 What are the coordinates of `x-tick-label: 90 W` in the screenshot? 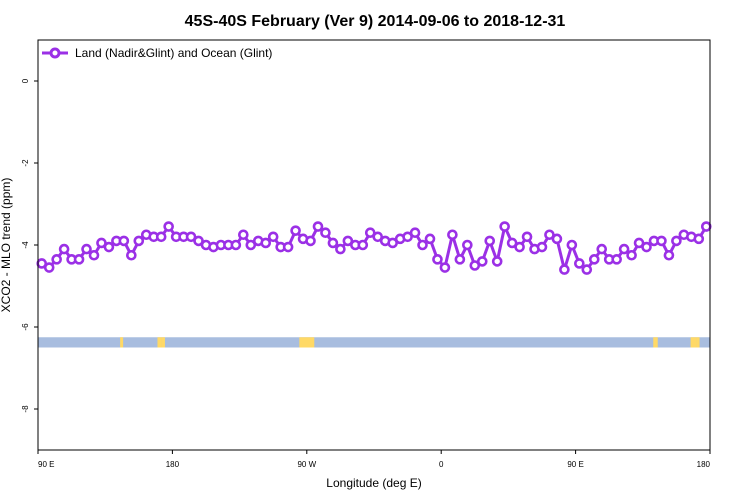 It's located at (306, 464).